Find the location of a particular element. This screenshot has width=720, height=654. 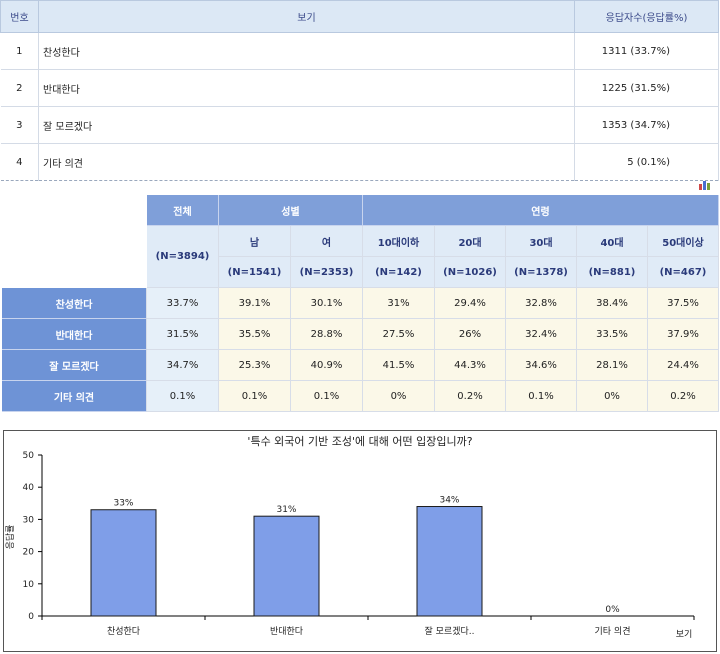

y-tick-label: 0 is located at coordinates (31, 617).